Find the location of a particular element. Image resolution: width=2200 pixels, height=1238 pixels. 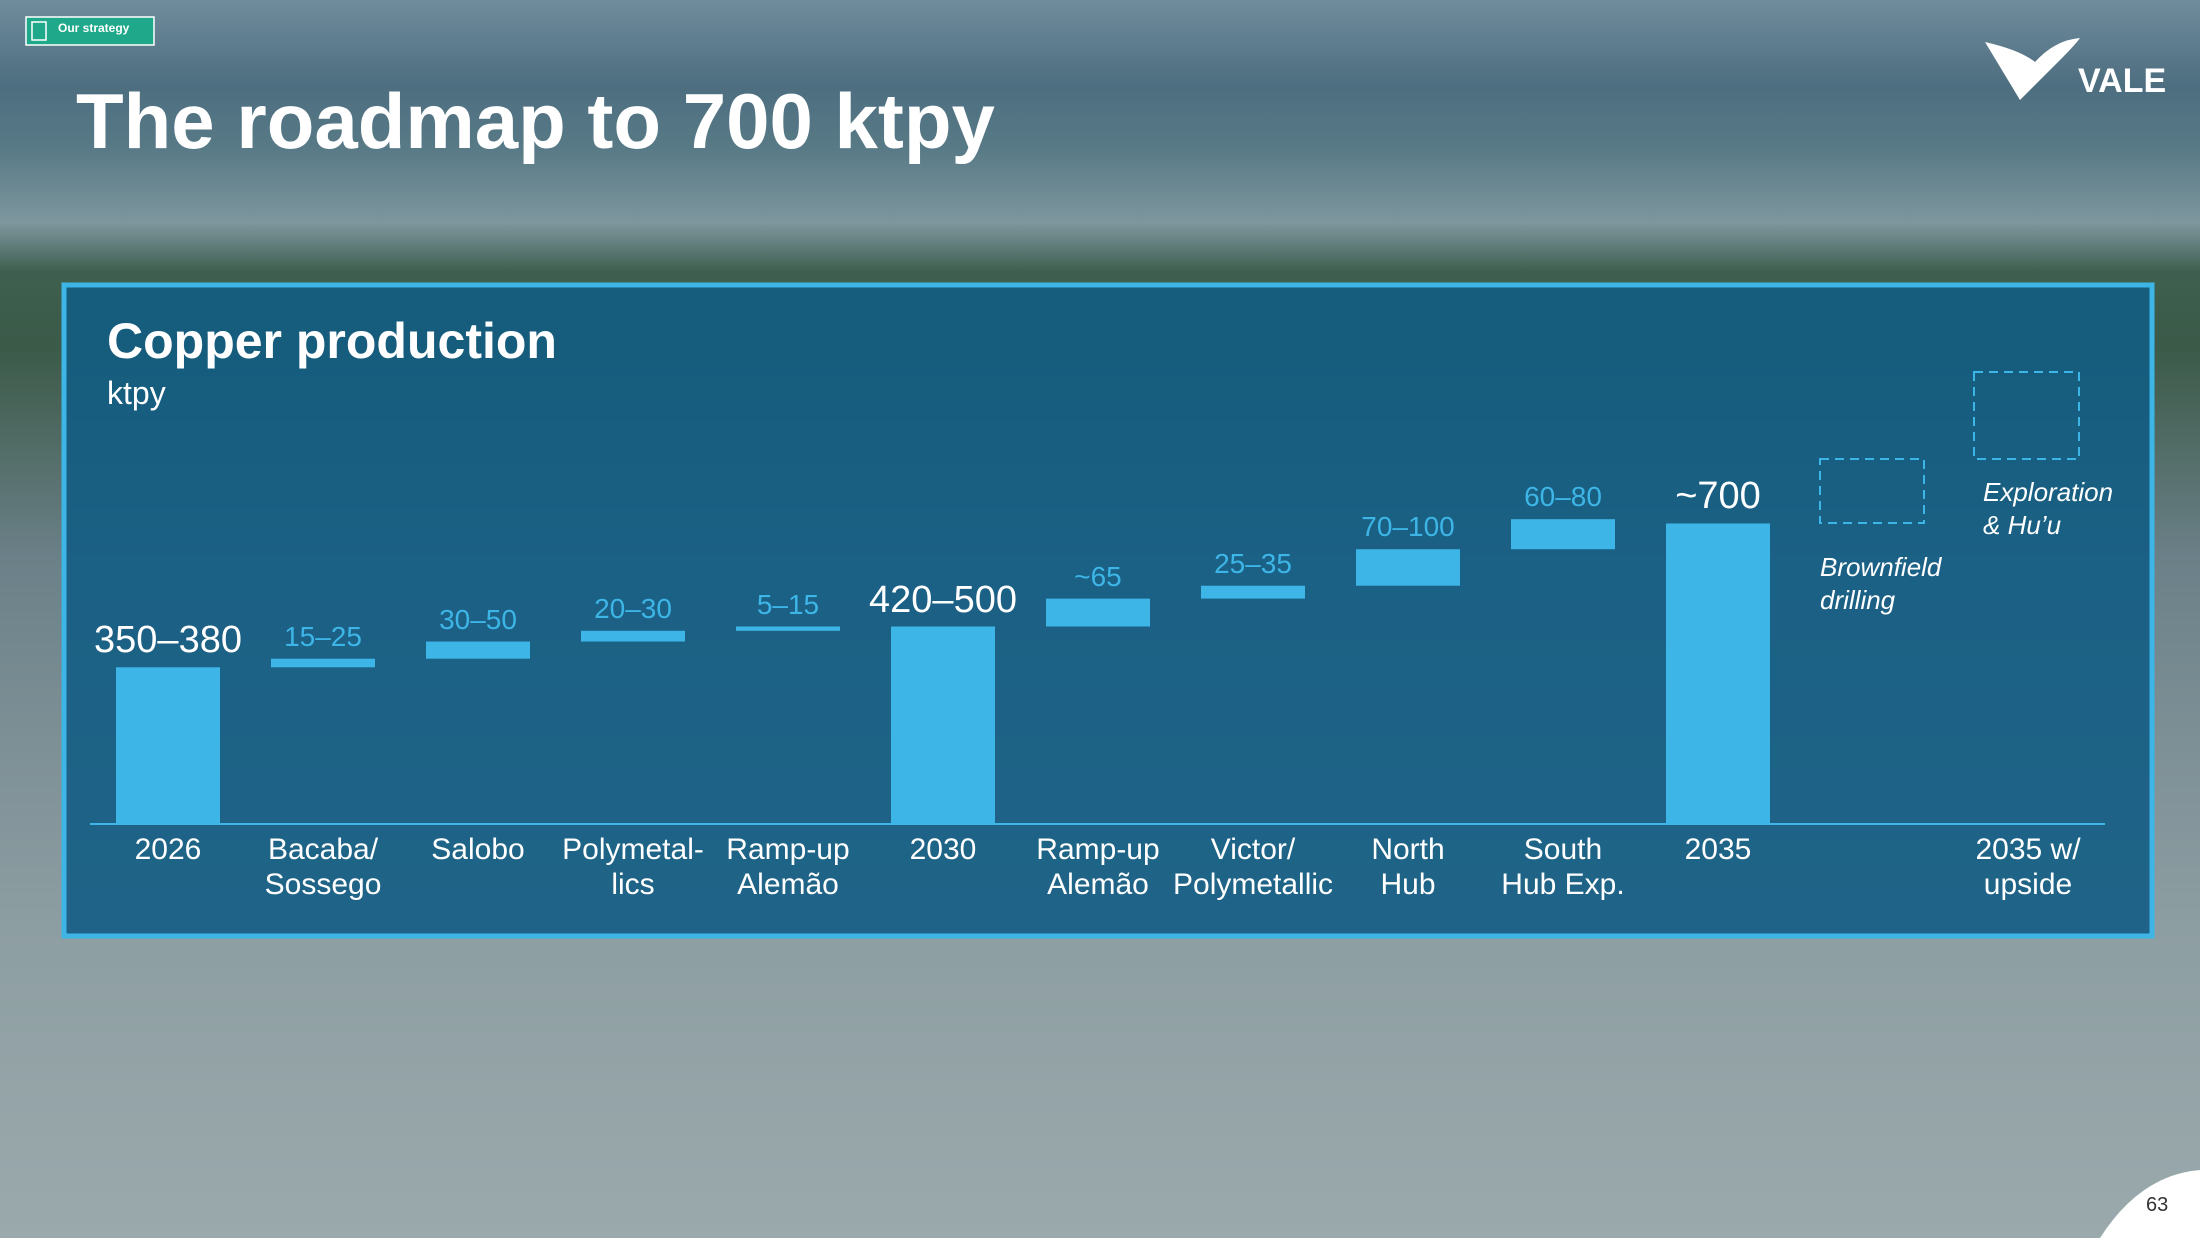

x-tick-label: South Hub Exp. is located at coordinates (1563, 867).